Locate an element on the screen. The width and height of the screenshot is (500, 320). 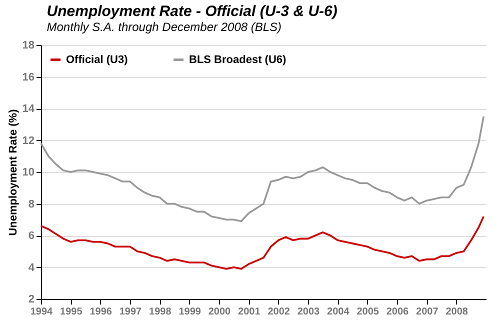
y-tick-label: 12 is located at coordinates (28, 140).